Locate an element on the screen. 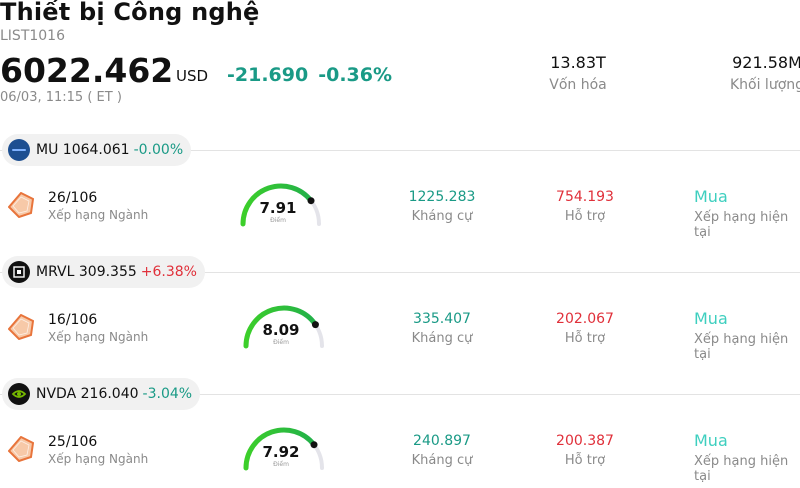 The image size is (800, 488). rank-value: 26/106 is located at coordinates (73, 198).